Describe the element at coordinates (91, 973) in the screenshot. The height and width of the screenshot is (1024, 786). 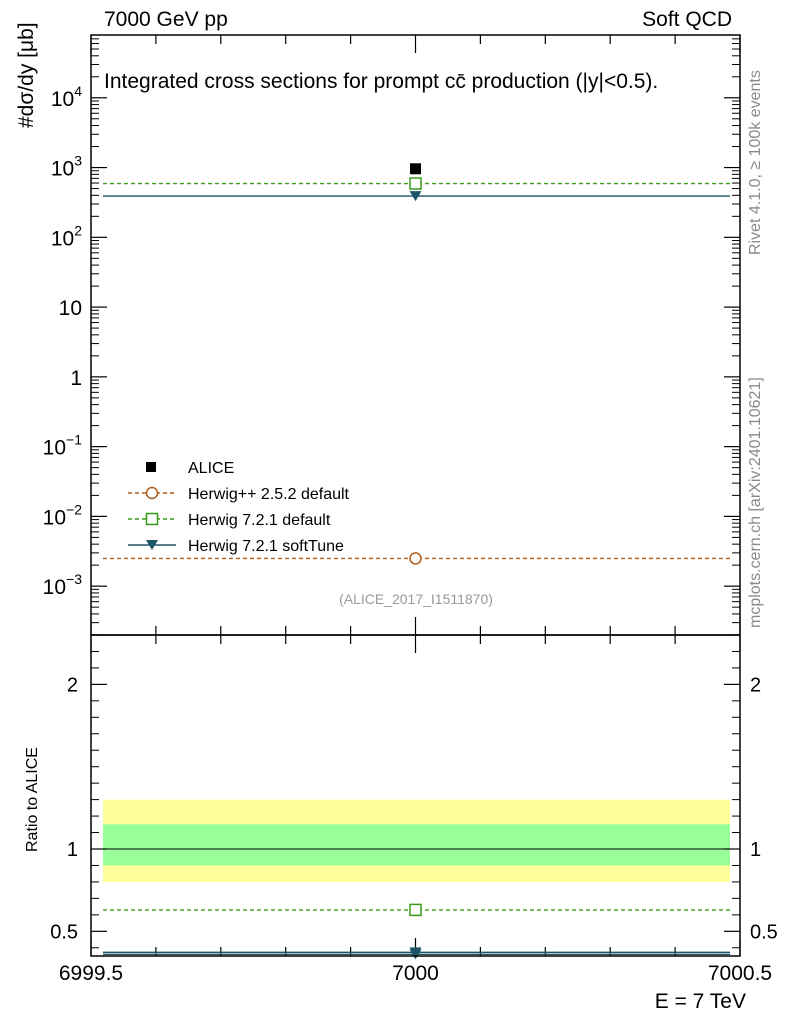
I see `x-tick-label: 6999.5` at that location.